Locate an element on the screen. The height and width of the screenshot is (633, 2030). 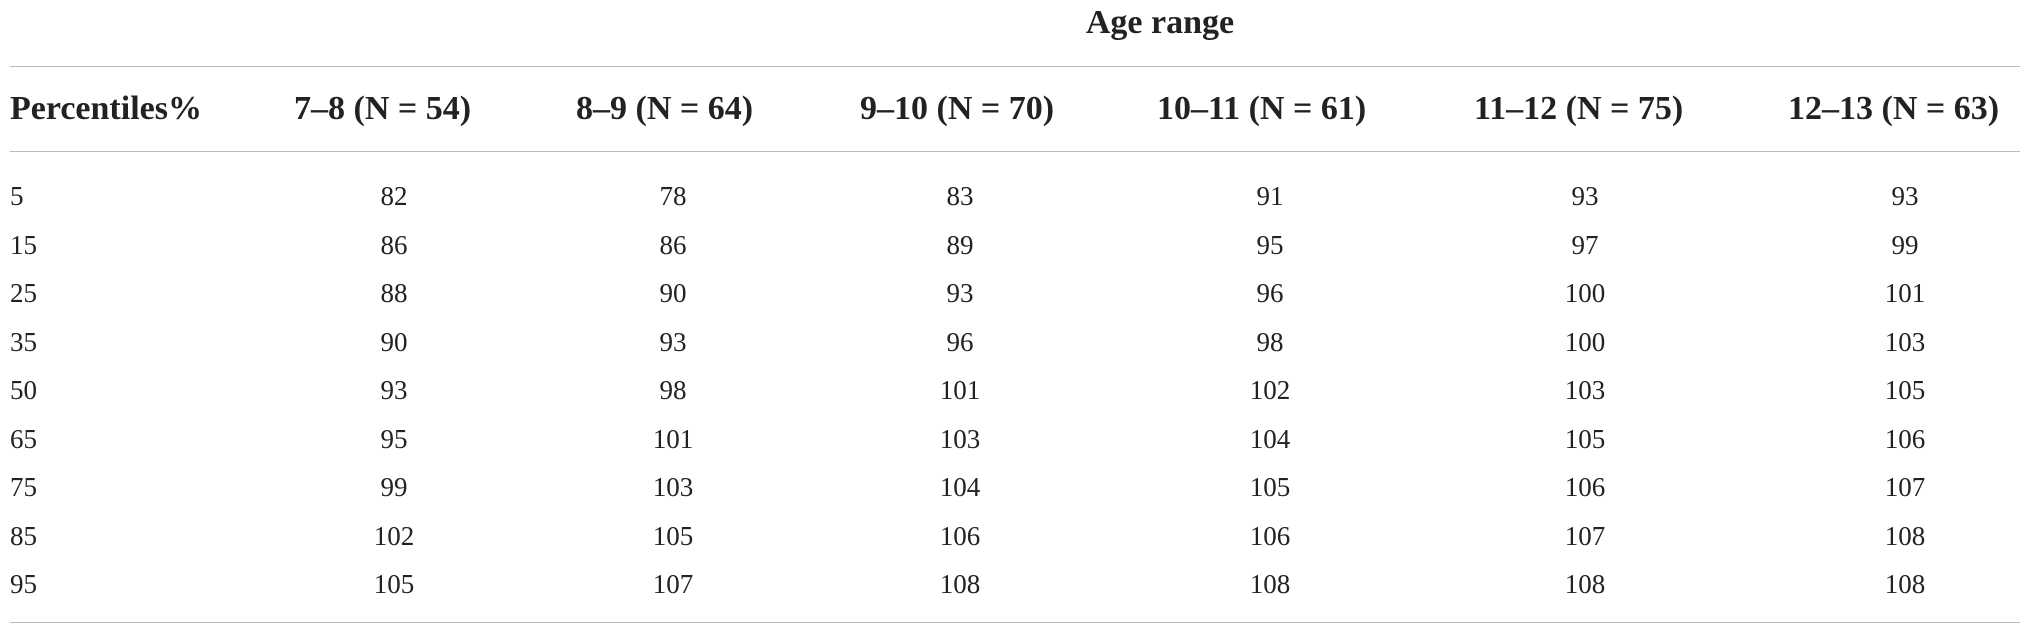
table-row: 95 105 107 108 108 108 108 is located at coordinates (1015, 584).